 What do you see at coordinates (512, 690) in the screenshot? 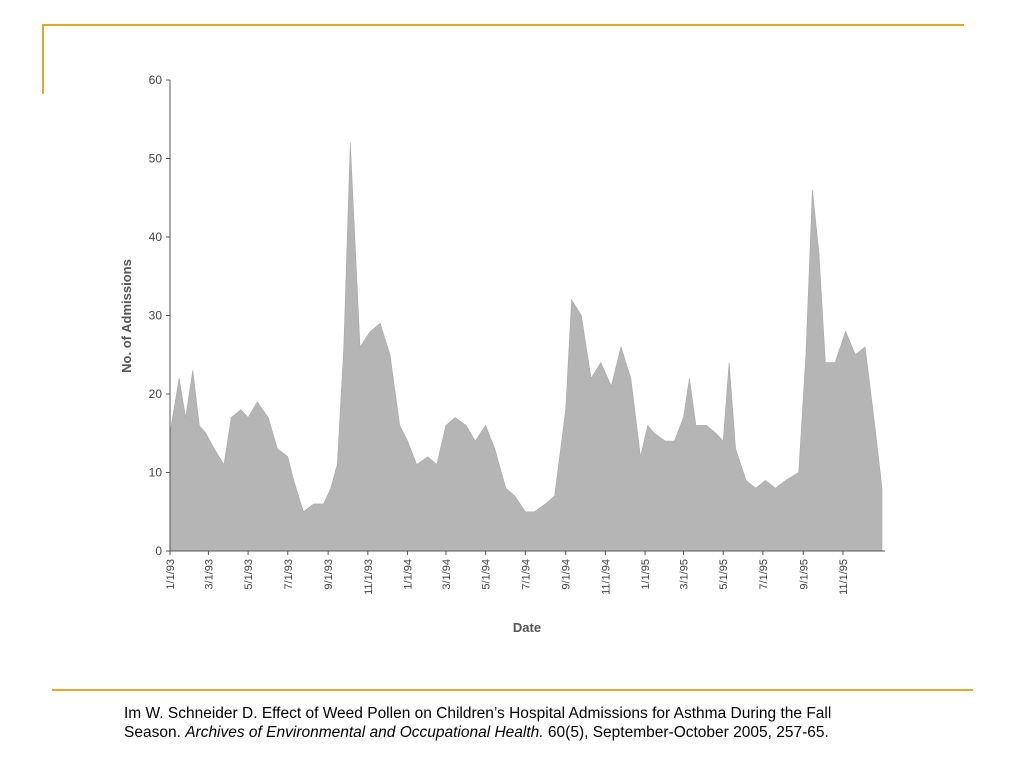
I see `slide-bottom-accent-line` at bounding box center [512, 690].